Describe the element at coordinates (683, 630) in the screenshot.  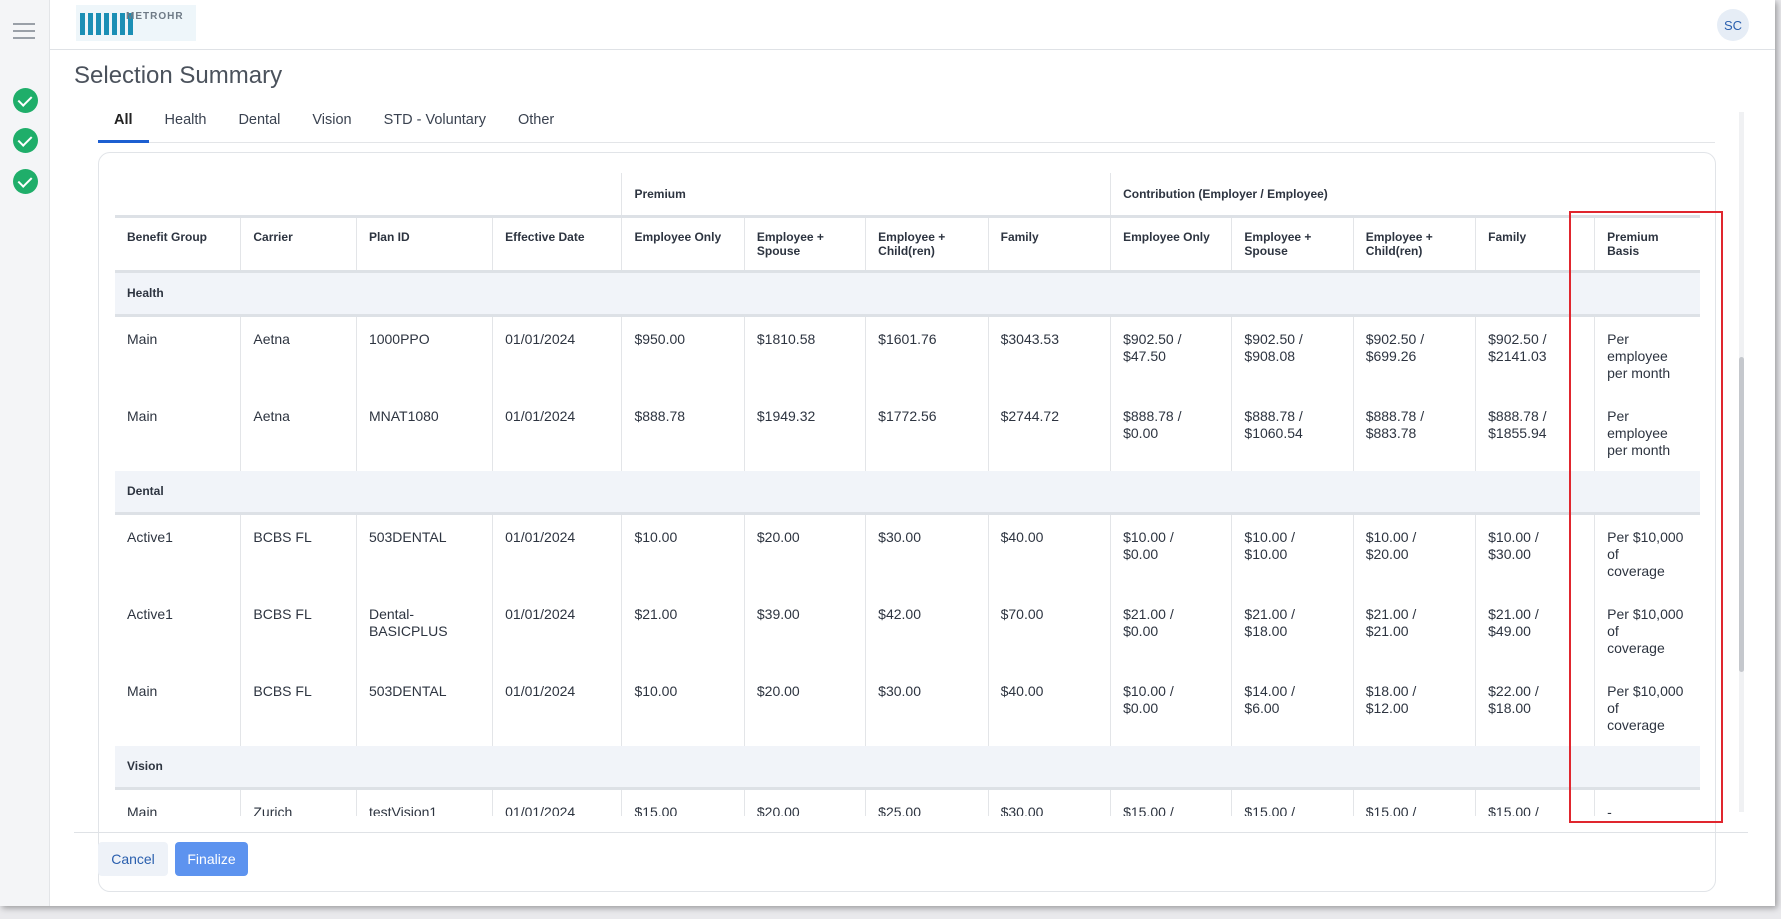
I see `table-cell: $21.00` at that location.